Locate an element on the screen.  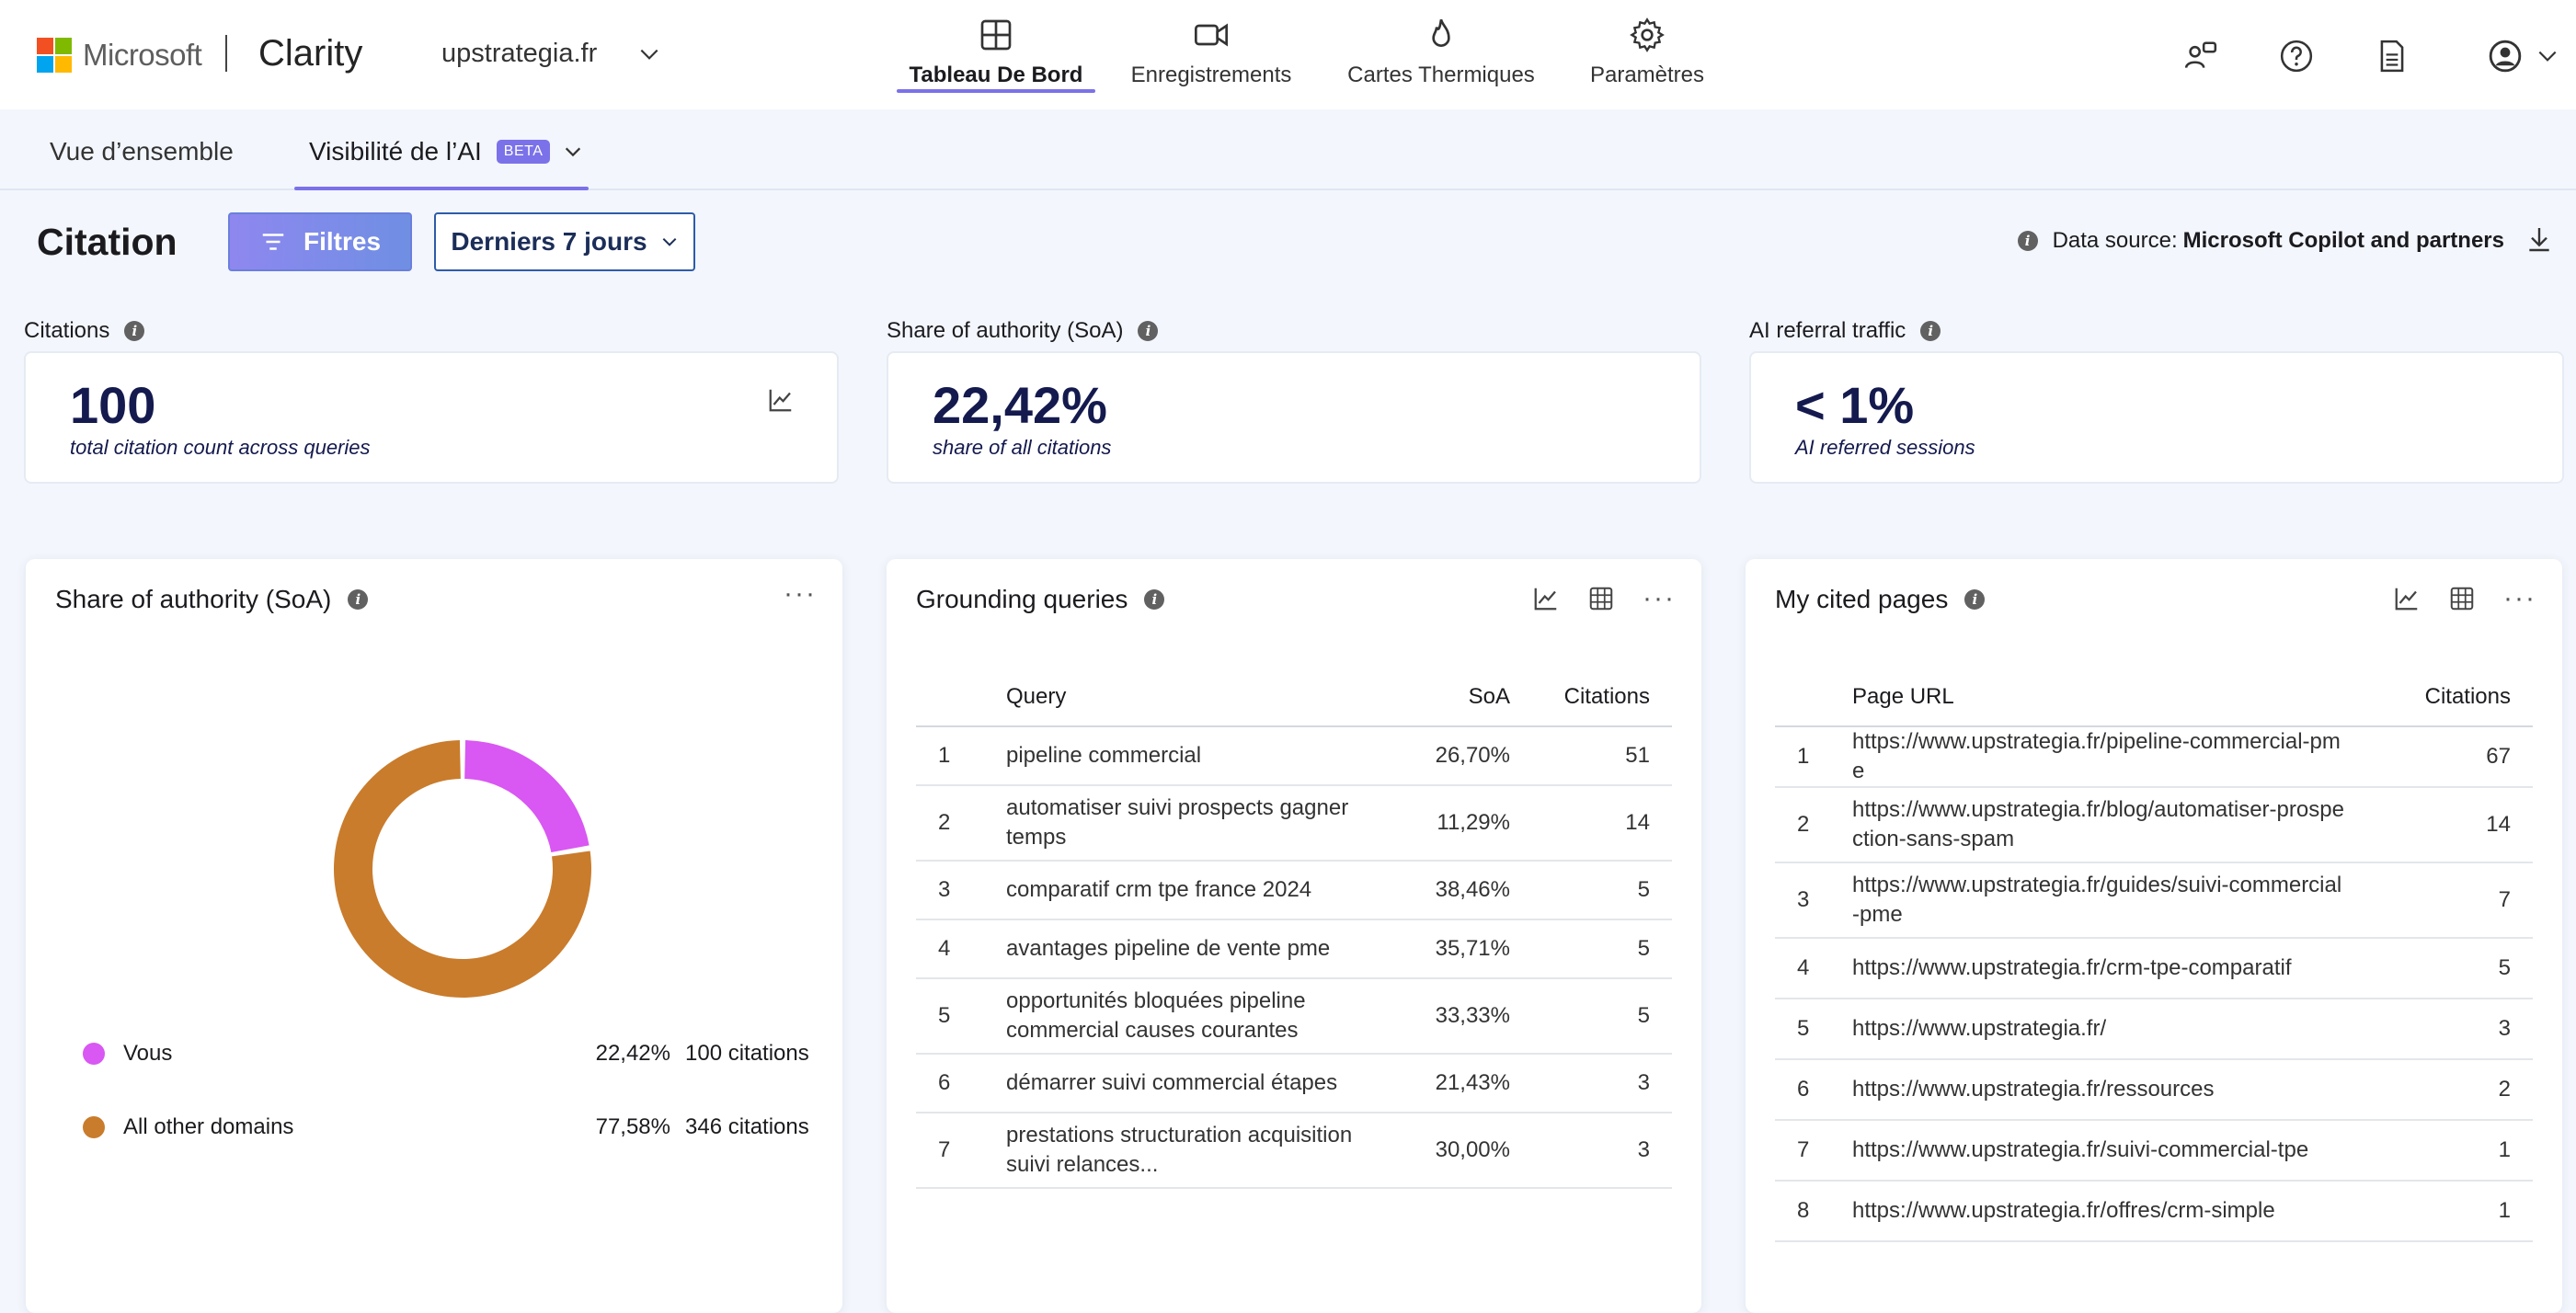
microsoft-logo: Microsoft is located at coordinates (120, 55).